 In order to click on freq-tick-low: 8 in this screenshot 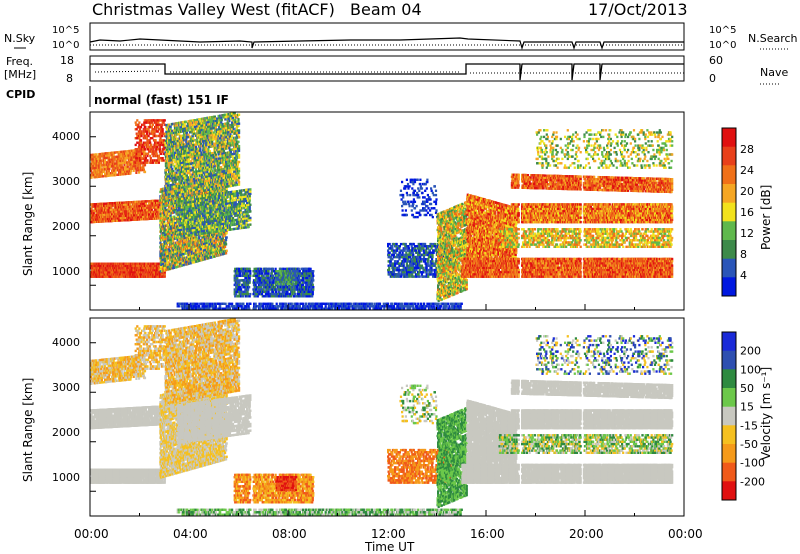, I will do `click(69, 78)`.